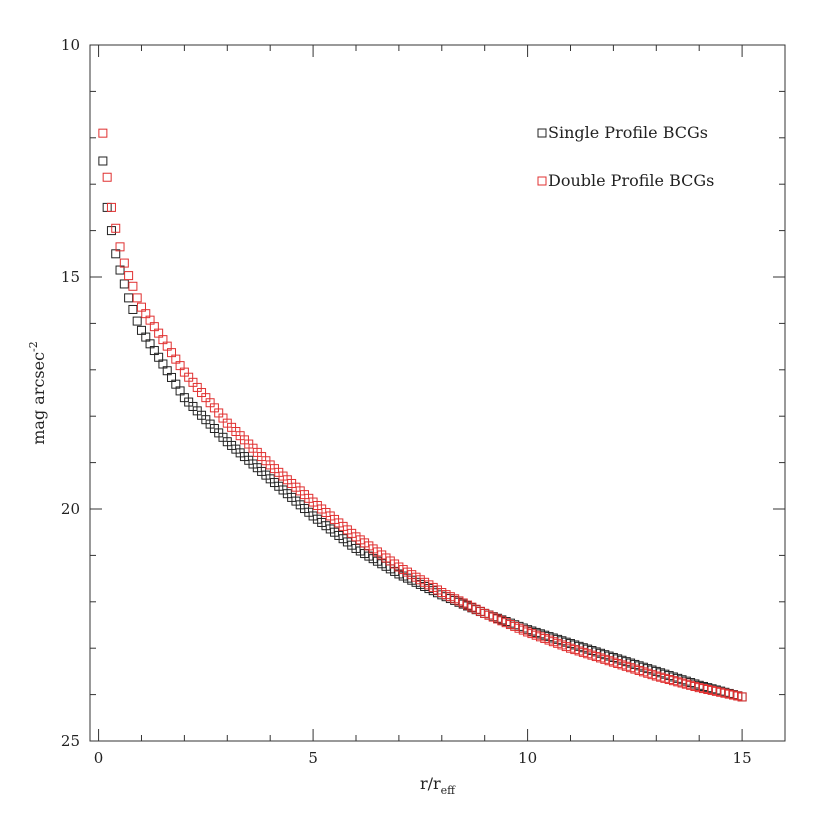  What do you see at coordinates (70, 509) in the screenshot?
I see `y-tick-label: 20` at bounding box center [70, 509].